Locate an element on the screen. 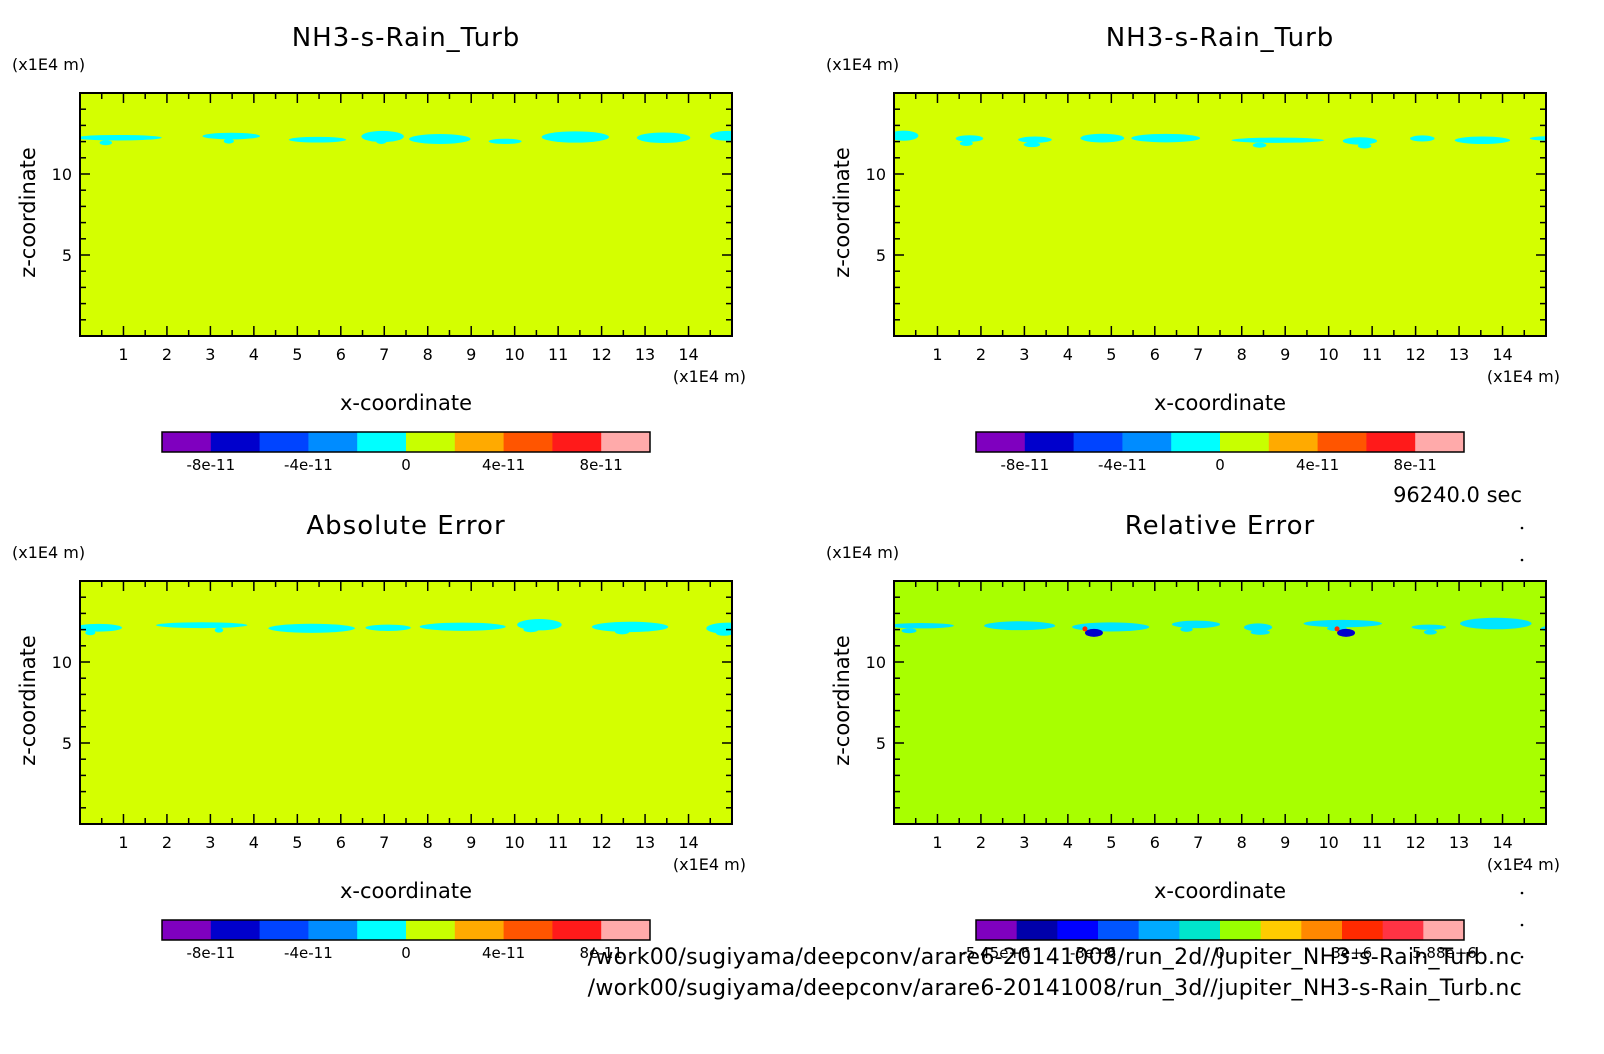  x-tick-label: 2 is located at coordinates (981, 354).